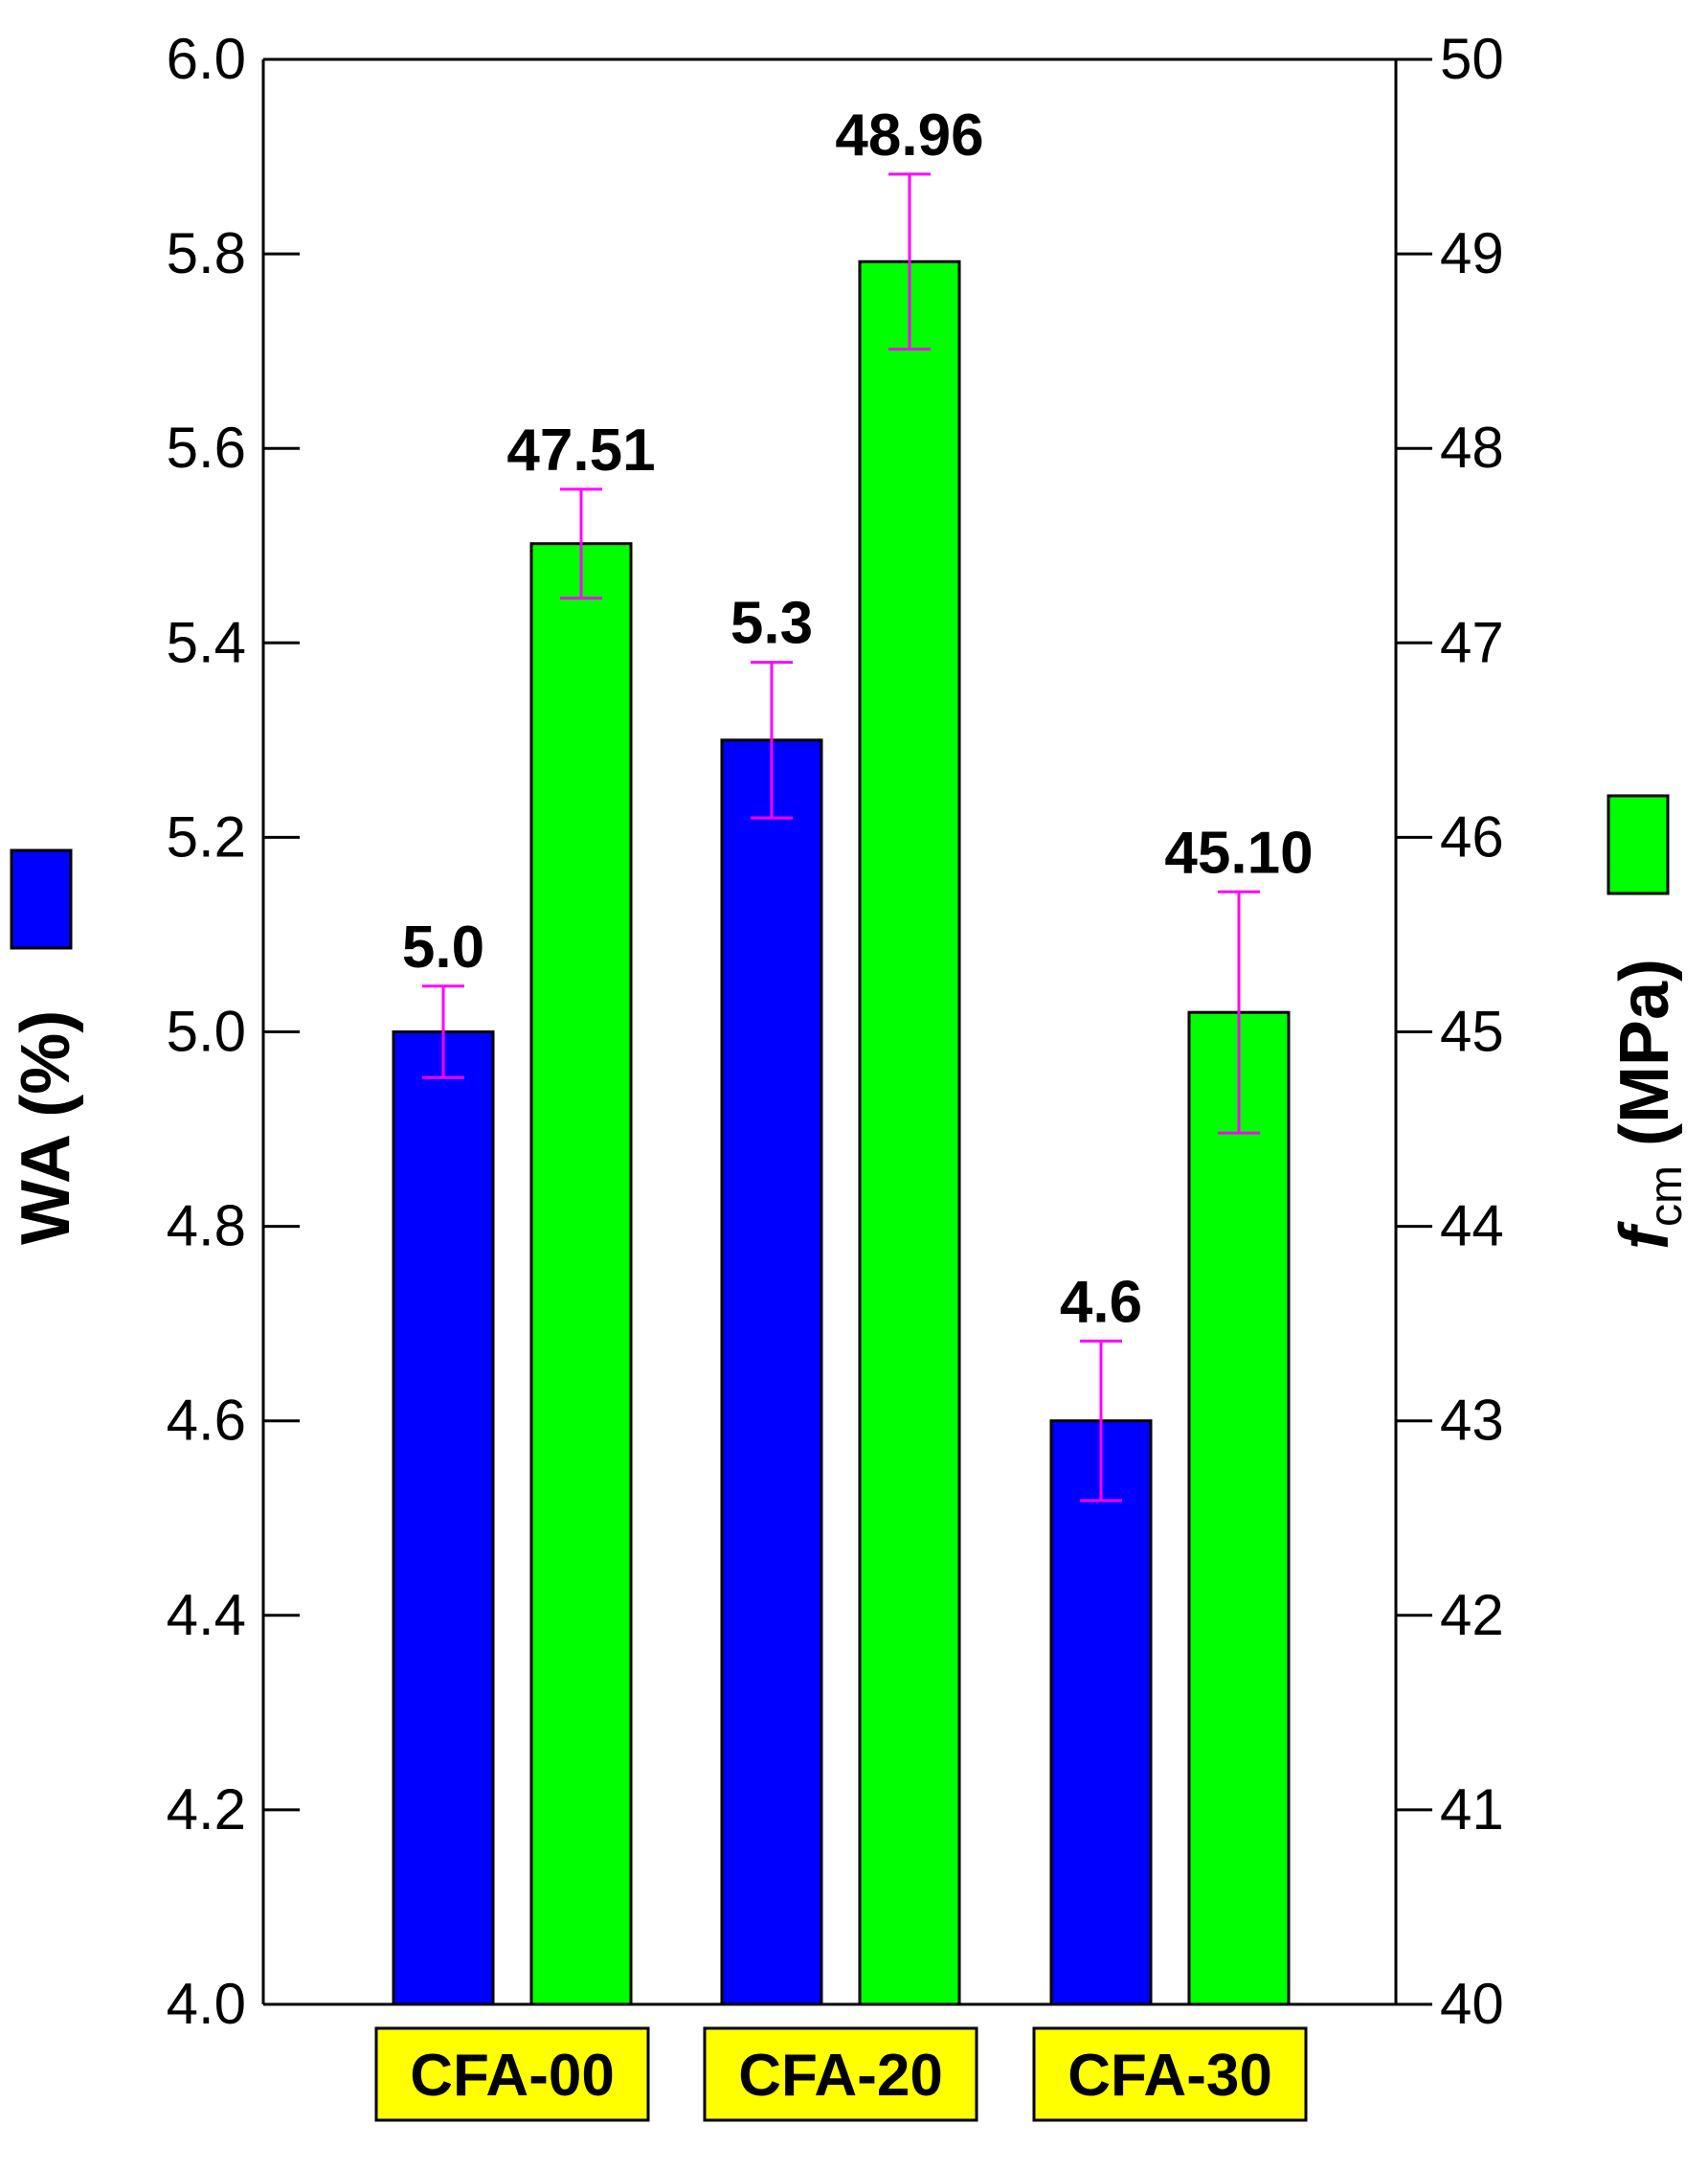  I want to click on data-label-wa: 5.3, so click(772, 624).